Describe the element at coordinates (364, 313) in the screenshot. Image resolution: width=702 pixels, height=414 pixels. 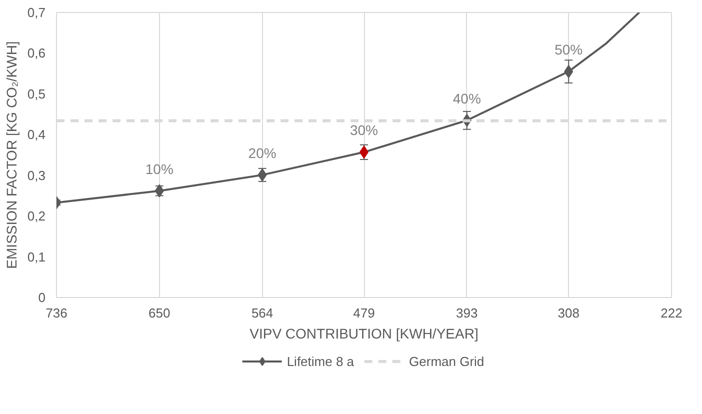
I see `x-tick-label: 479` at that location.